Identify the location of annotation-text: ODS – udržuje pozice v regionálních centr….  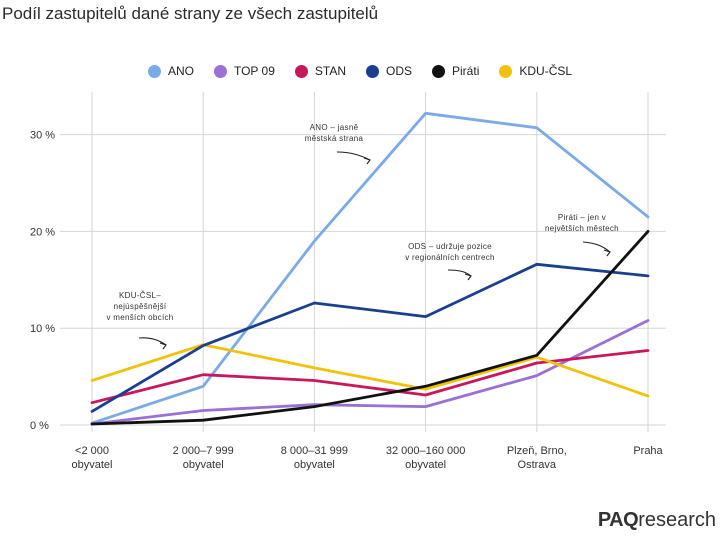
(450, 252).